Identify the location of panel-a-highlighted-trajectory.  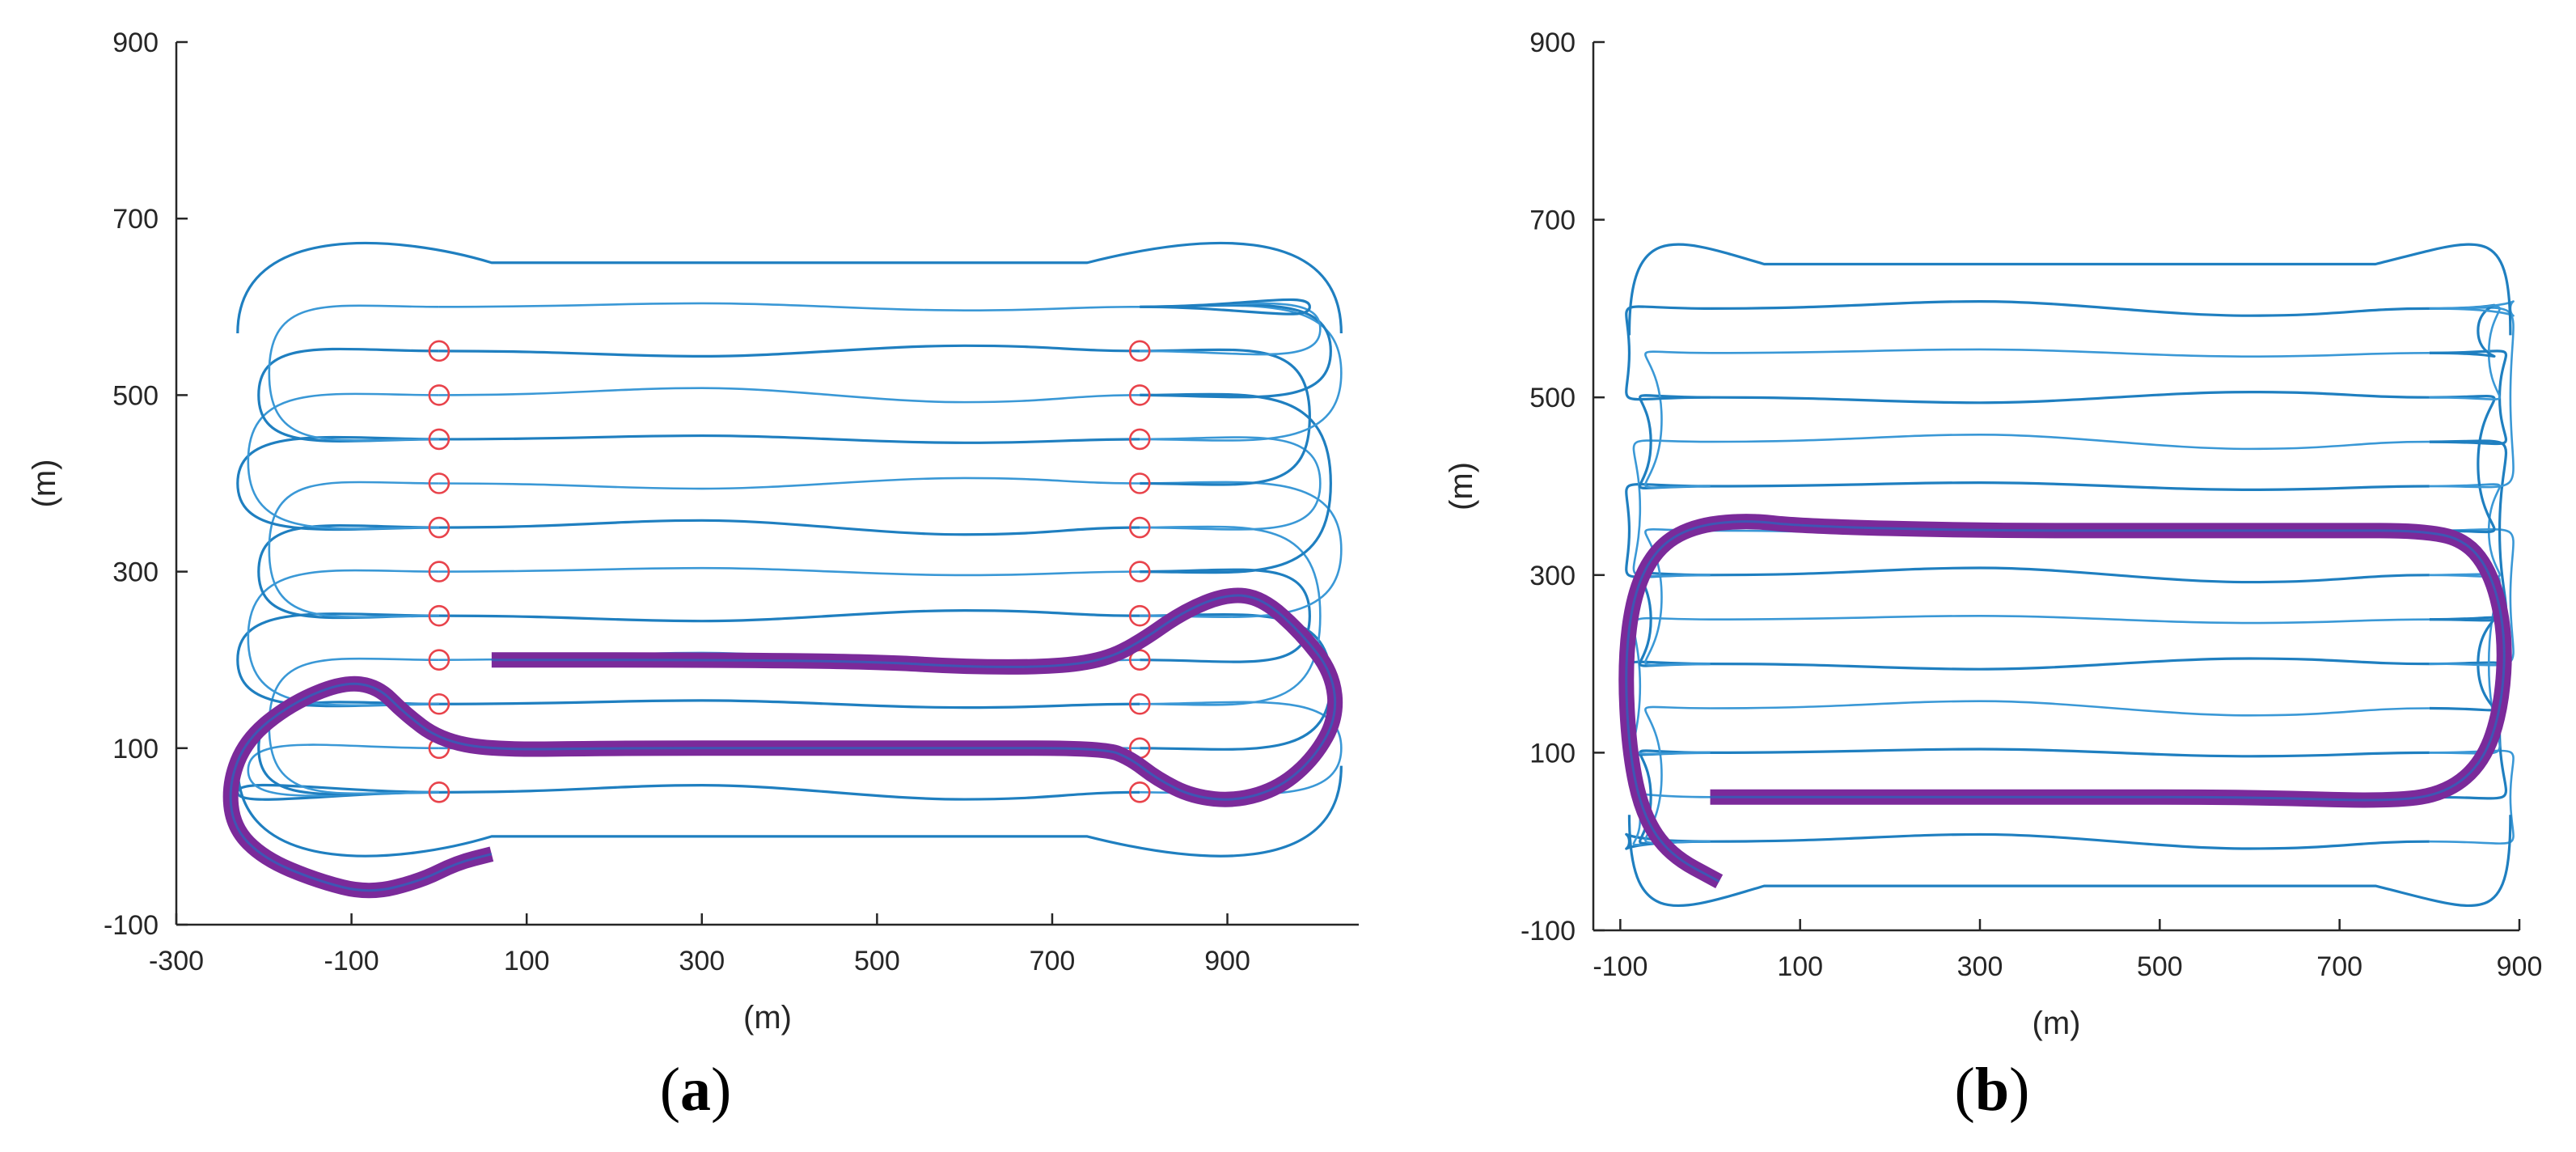
(783, 743).